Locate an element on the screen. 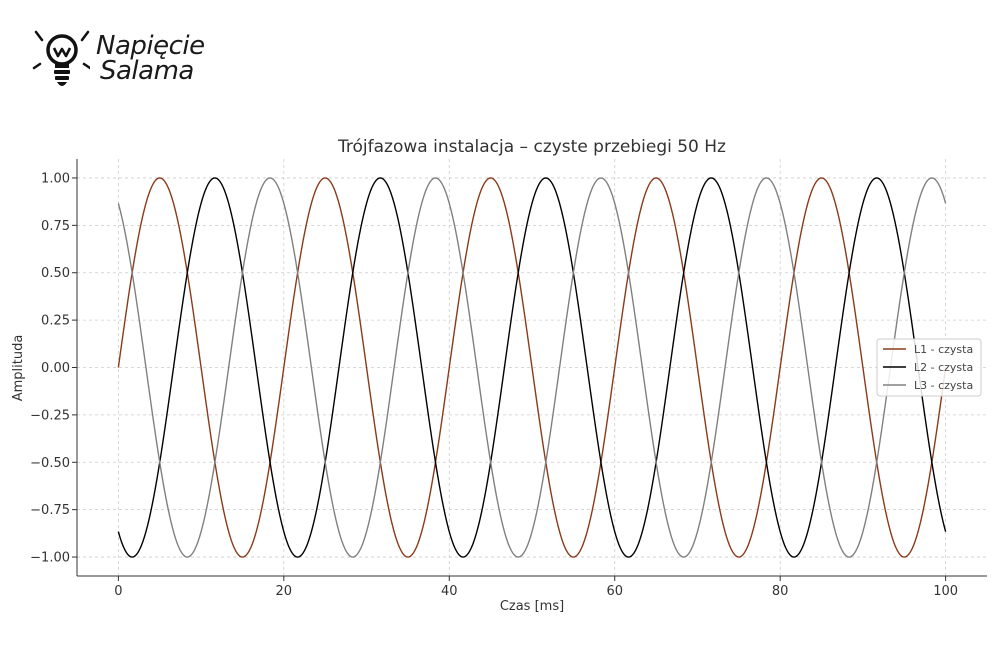 This screenshot has width=1000, height=667. y-tick-label: 1.00 is located at coordinates (55, 178).